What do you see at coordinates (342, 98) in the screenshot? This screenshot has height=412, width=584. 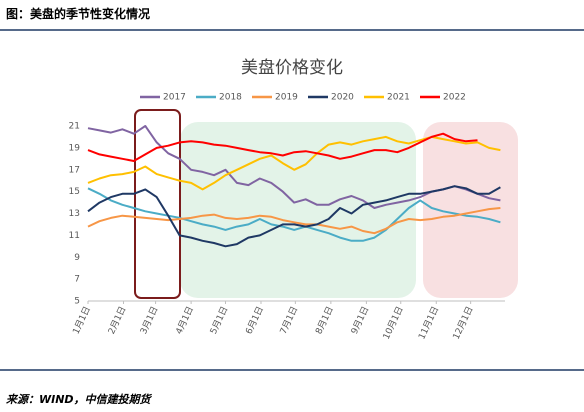 I see `legend-label: 2020` at bounding box center [342, 98].